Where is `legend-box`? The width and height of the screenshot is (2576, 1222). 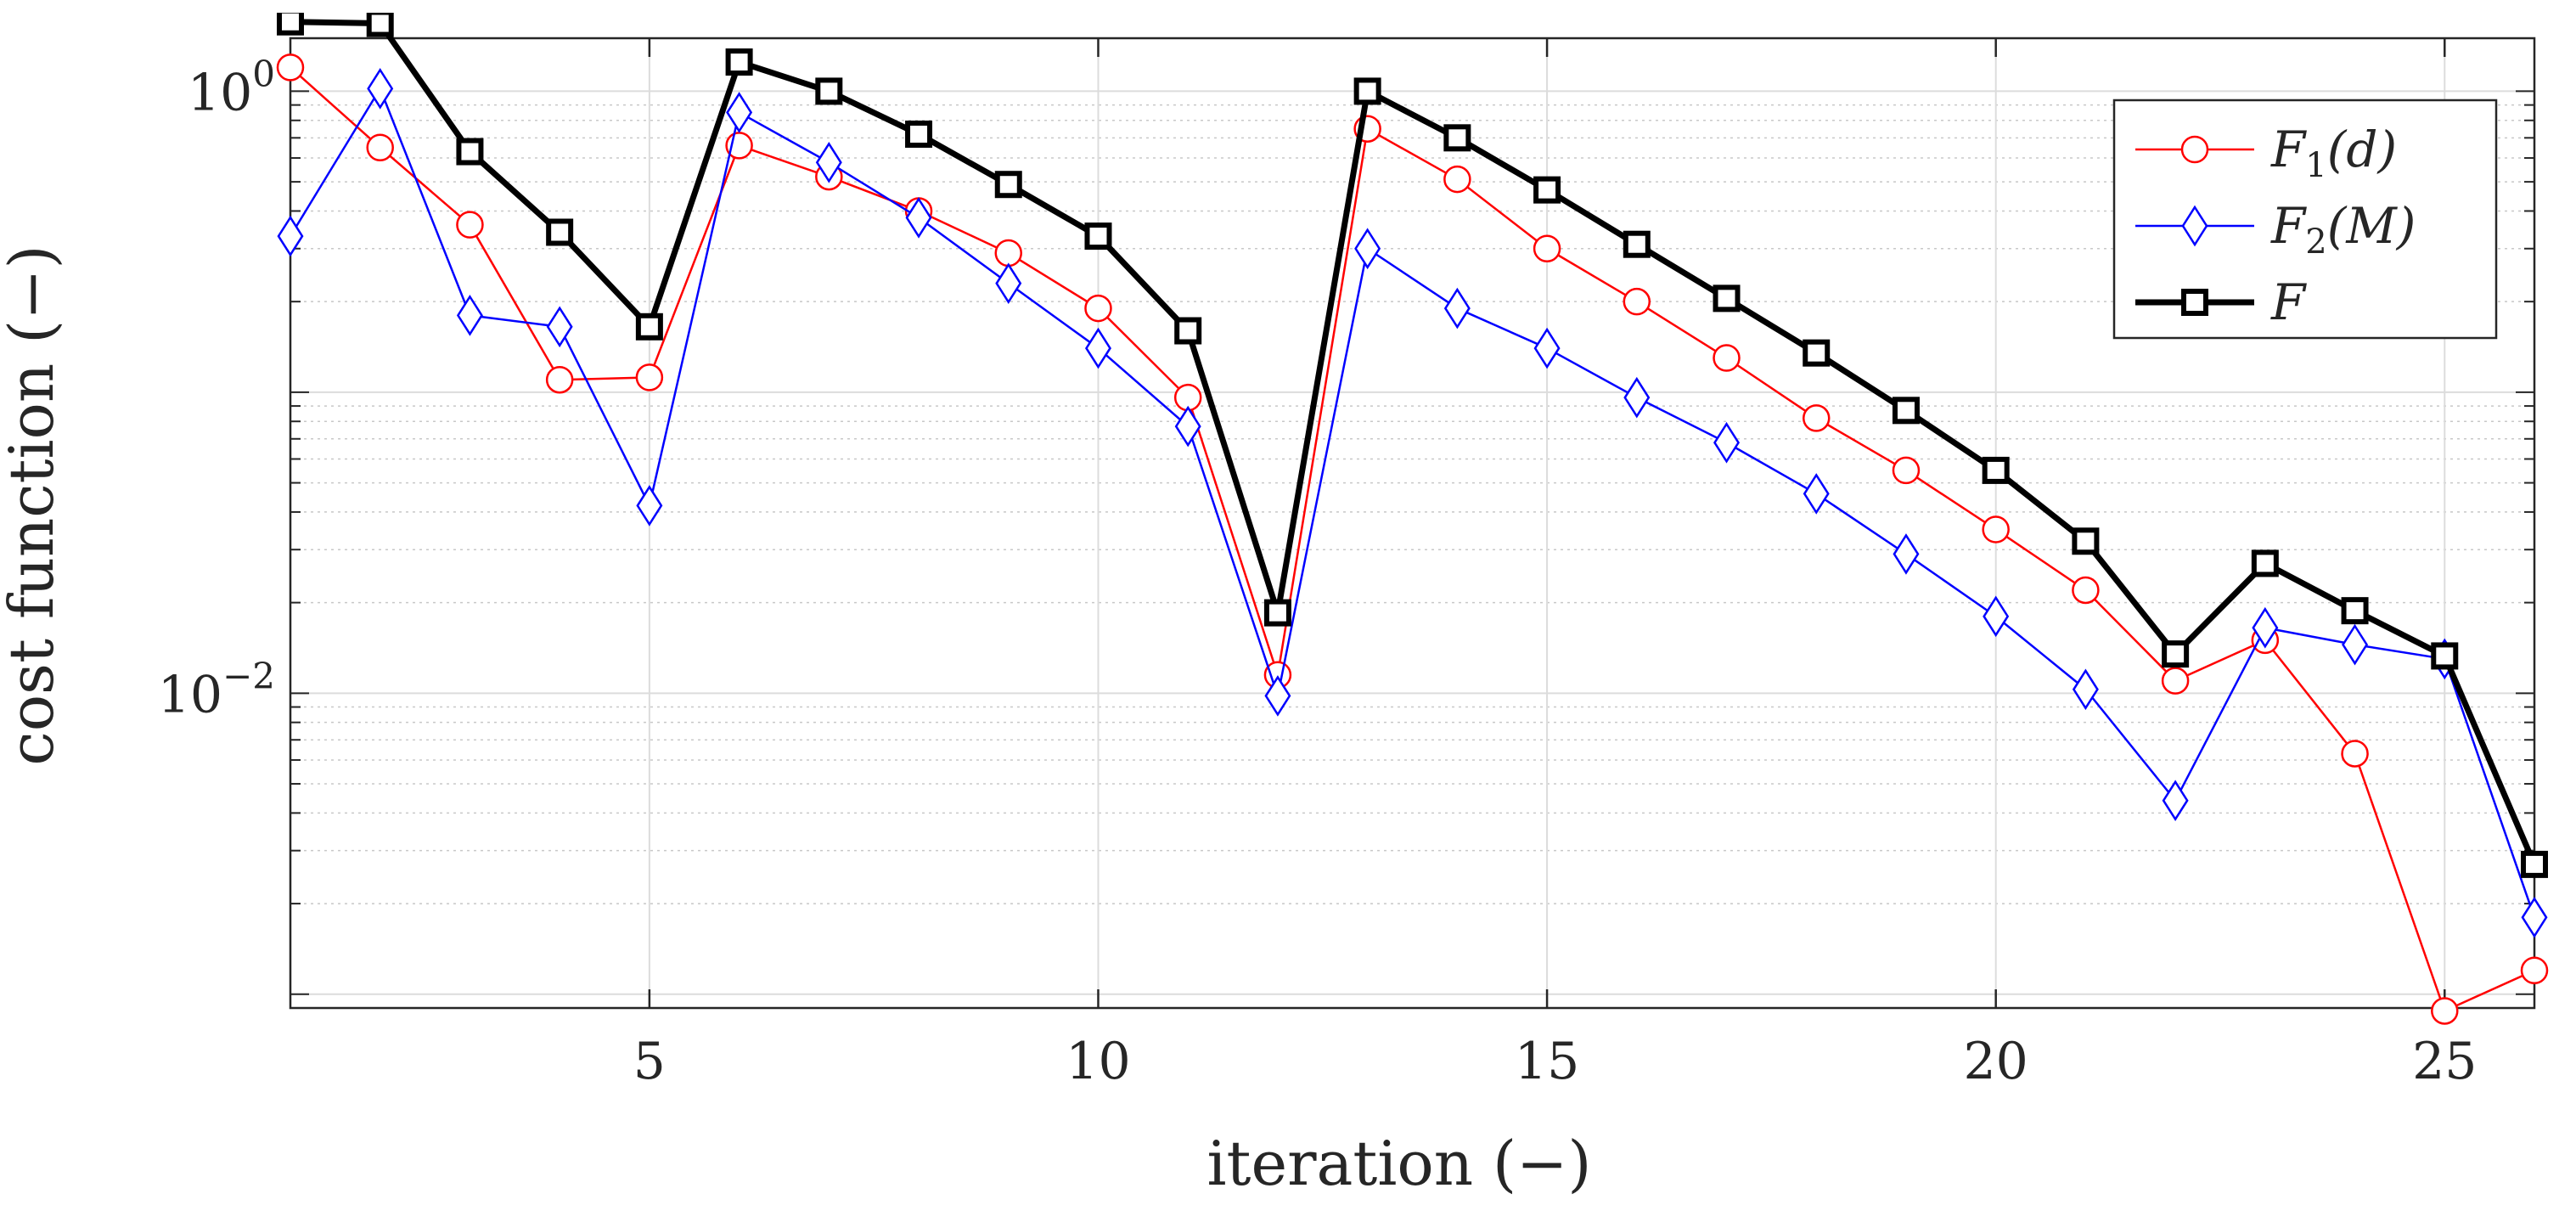
legend-box is located at coordinates (2305, 219).